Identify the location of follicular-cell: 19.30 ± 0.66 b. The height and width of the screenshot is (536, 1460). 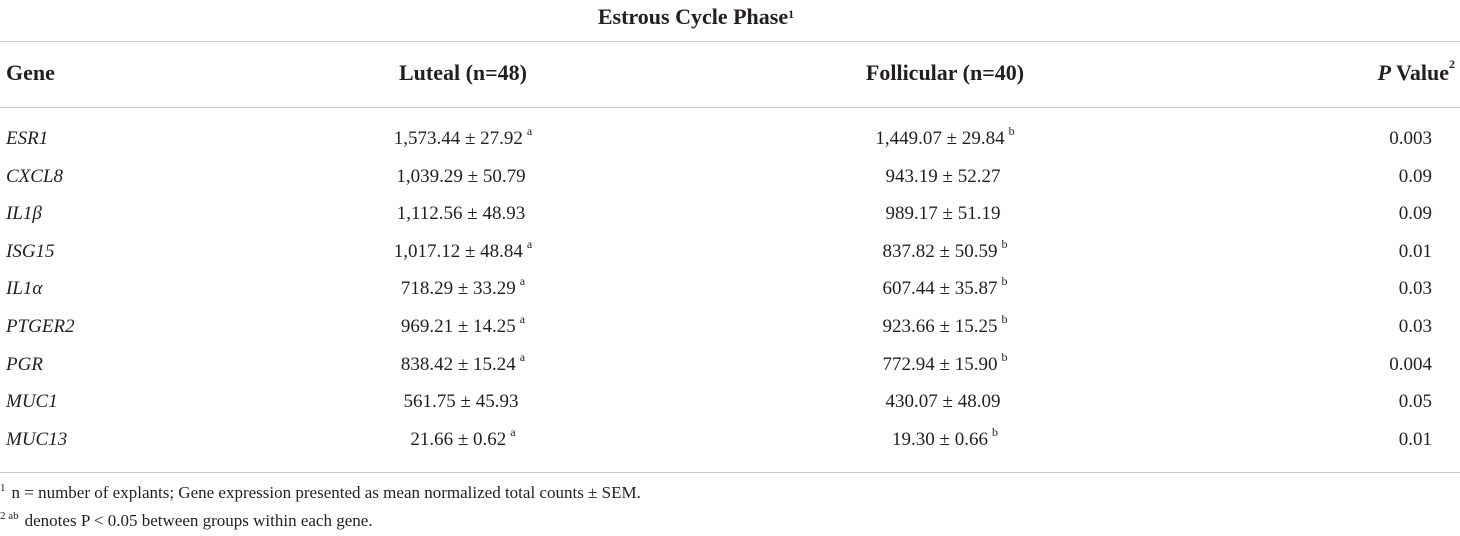
(945, 438).